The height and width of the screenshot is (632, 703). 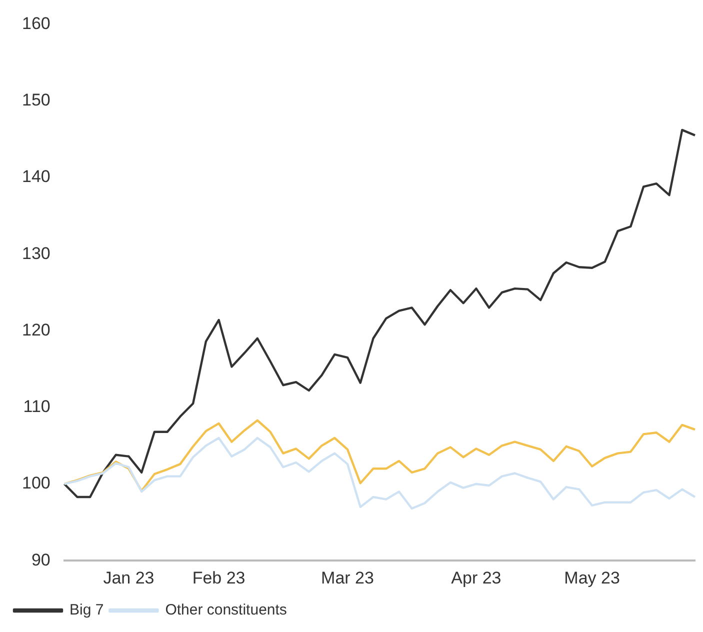 What do you see at coordinates (36, 330) in the screenshot?
I see `y-tick-label: 120` at bounding box center [36, 330].